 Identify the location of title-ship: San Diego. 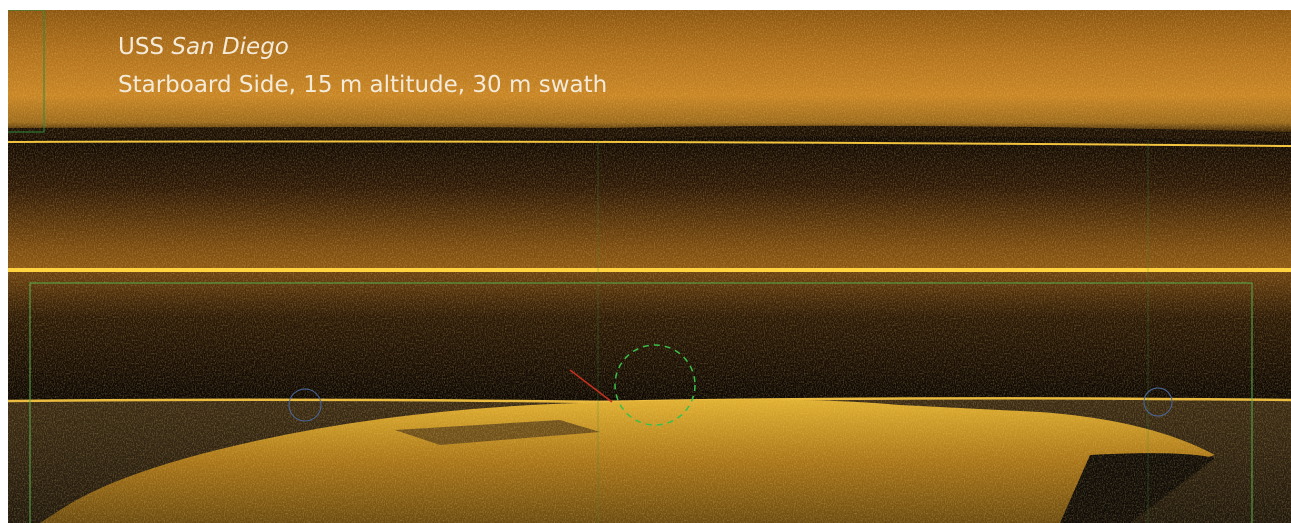
(230, 47).